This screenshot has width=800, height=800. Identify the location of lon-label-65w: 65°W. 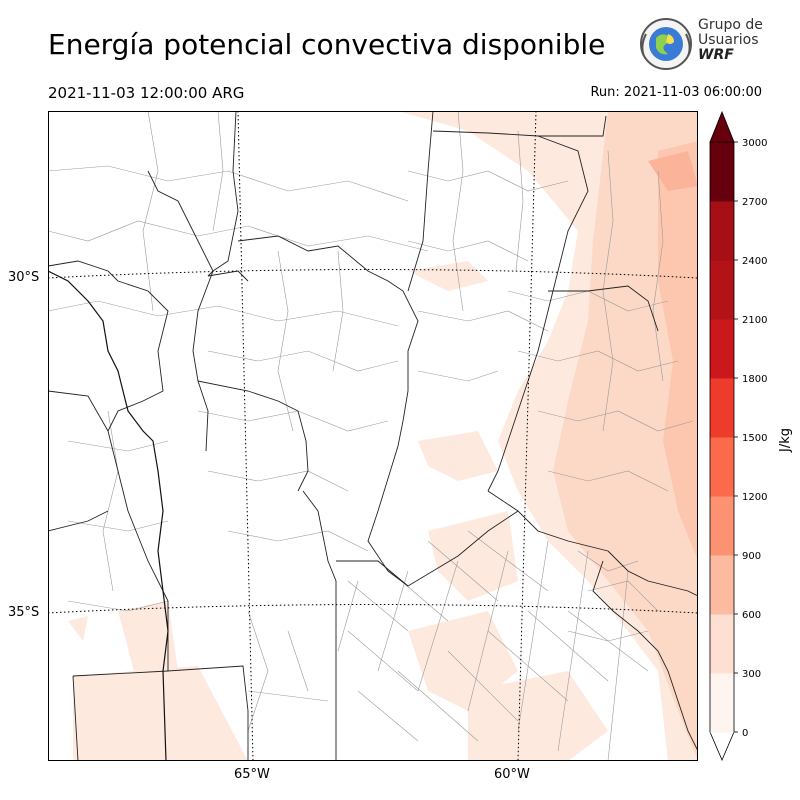
(252, 774).